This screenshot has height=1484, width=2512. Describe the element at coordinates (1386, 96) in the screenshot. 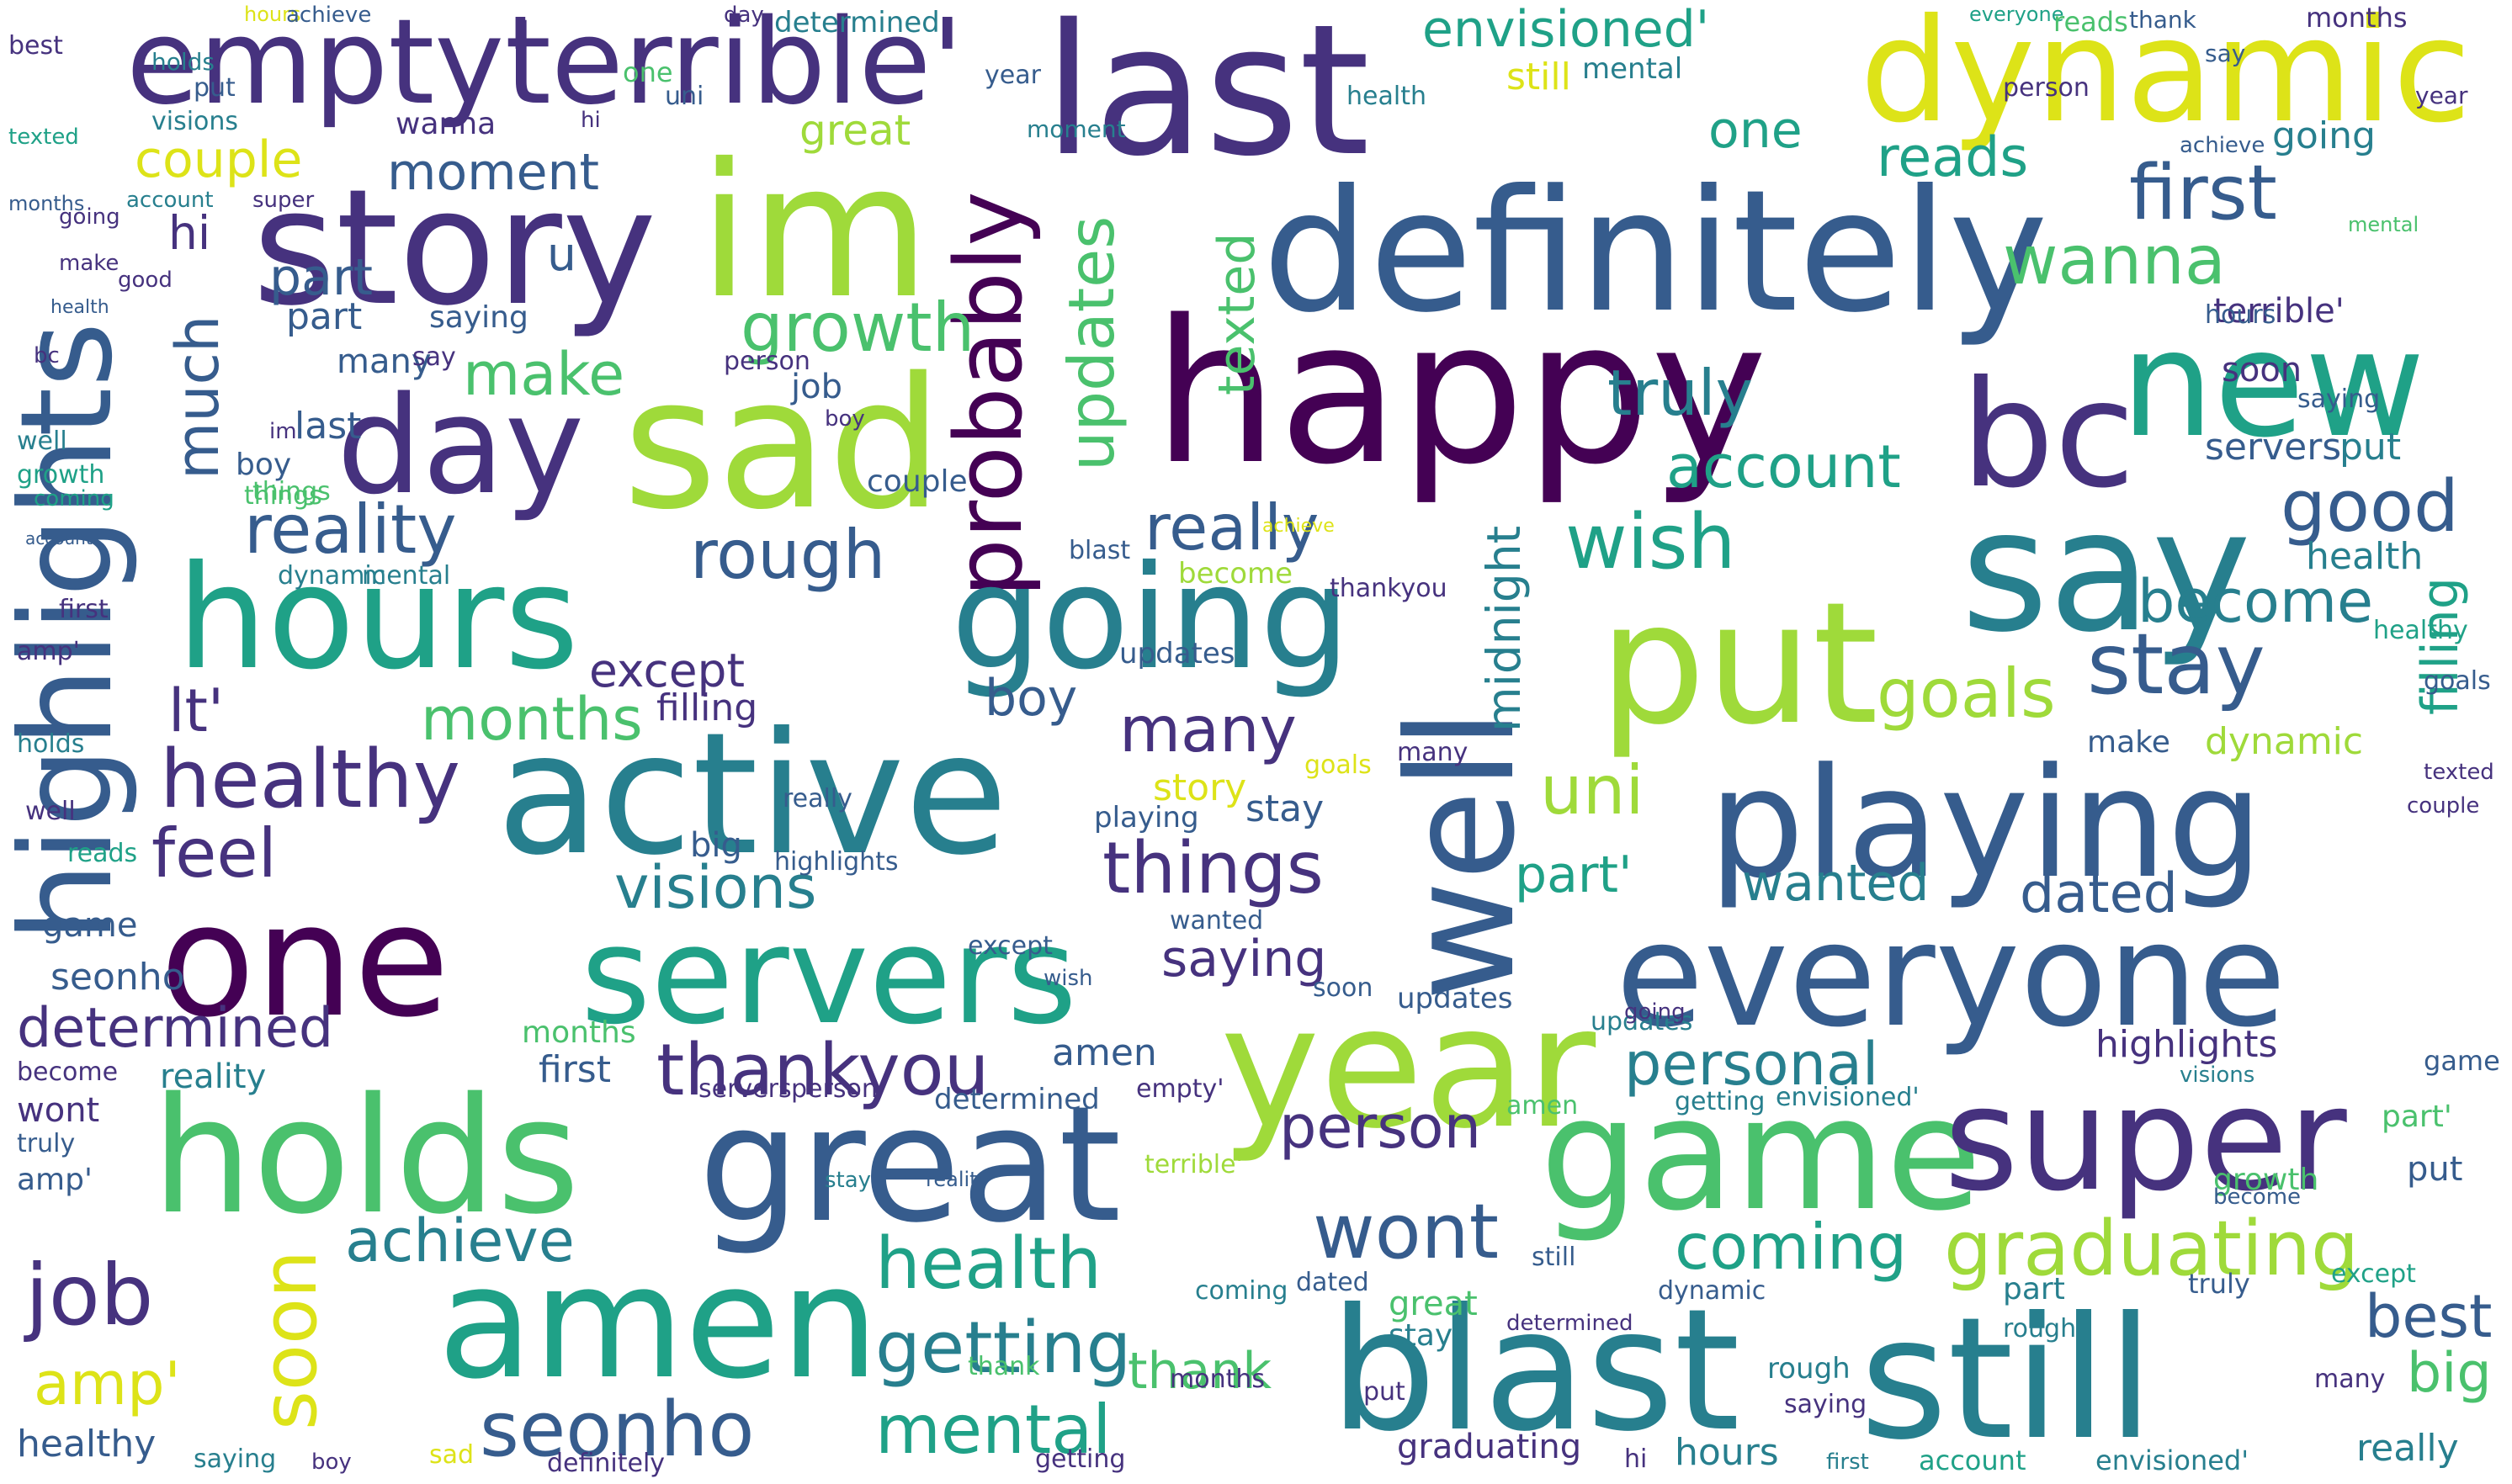

I see `word-health-small: health` at that location.